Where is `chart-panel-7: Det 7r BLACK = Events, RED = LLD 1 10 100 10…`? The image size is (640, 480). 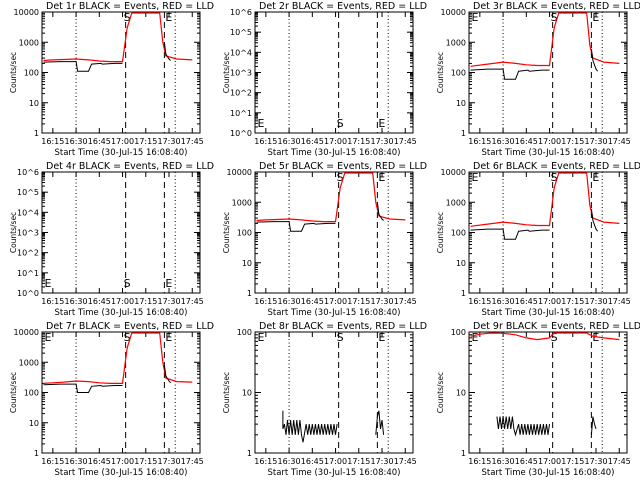 chart-panel-7: Det 7r BLACK = Events, RED = LLD 1 10 100 10… is located at coordinates (111, 399).